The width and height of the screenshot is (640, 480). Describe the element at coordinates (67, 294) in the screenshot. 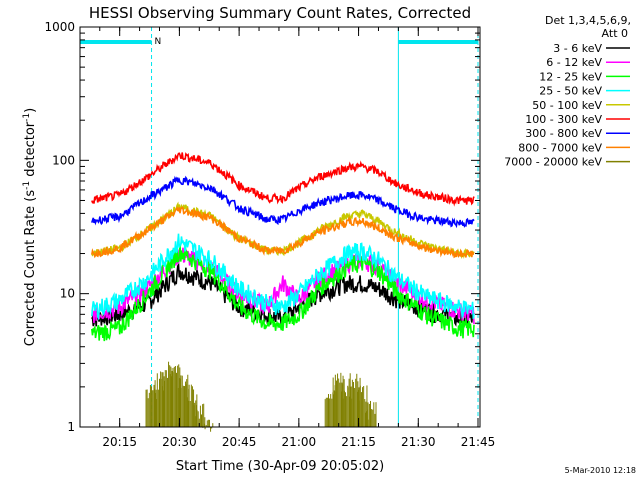

I see `y-tick-label: 10` at that location.